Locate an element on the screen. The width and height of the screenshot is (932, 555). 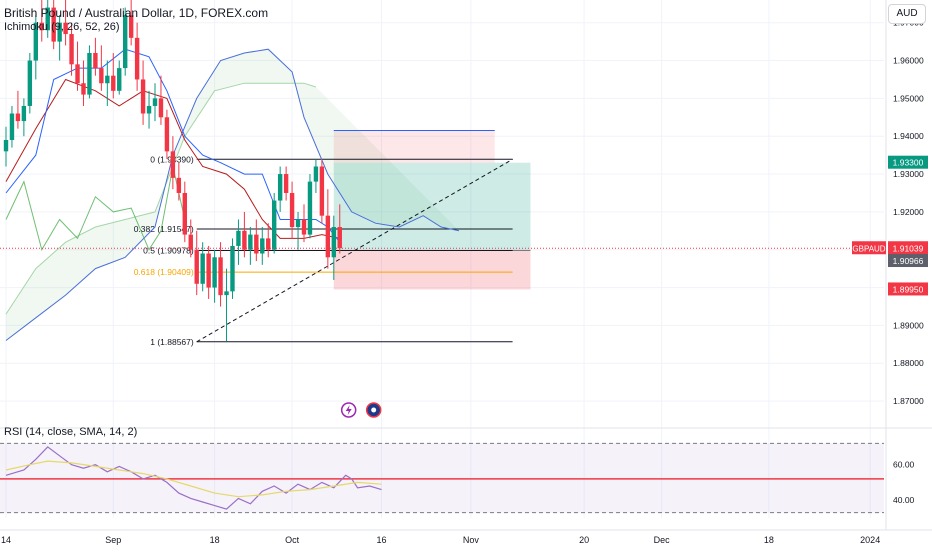
fib-level-label: 0.5 (1.90978) is located at coordinates (168, 251).